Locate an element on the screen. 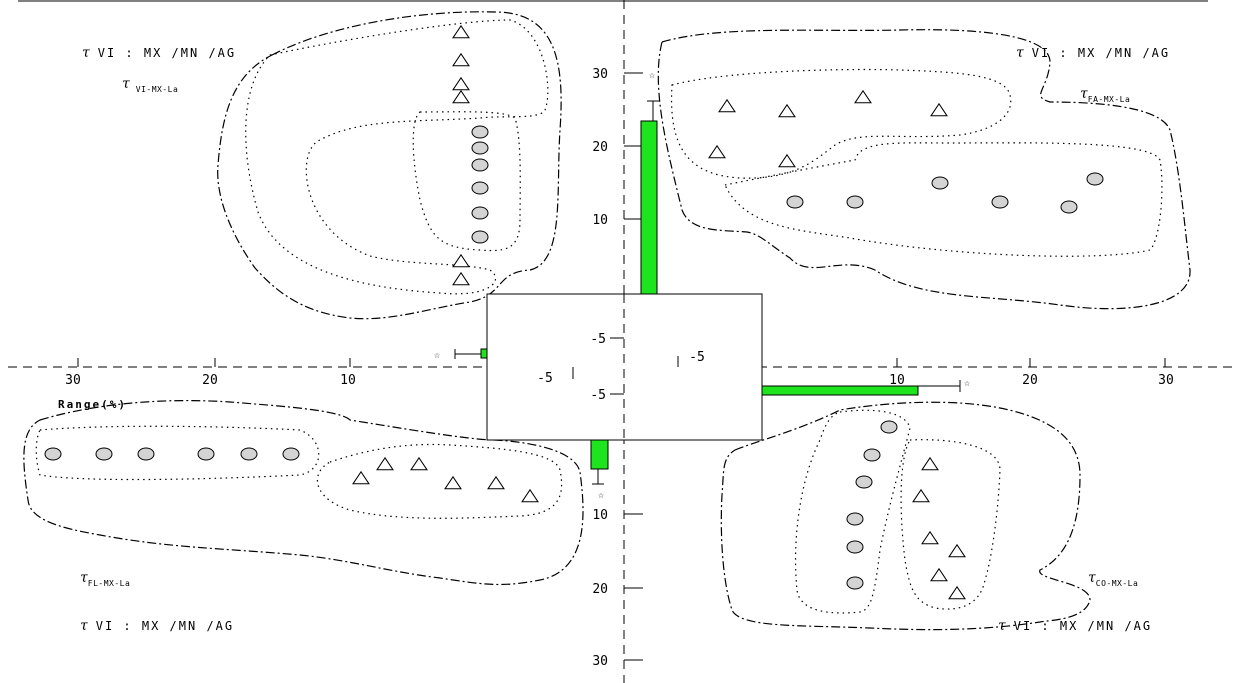  formula-label-co: τ VI : MX /MN /AG is located at coordinates (1075, 626).